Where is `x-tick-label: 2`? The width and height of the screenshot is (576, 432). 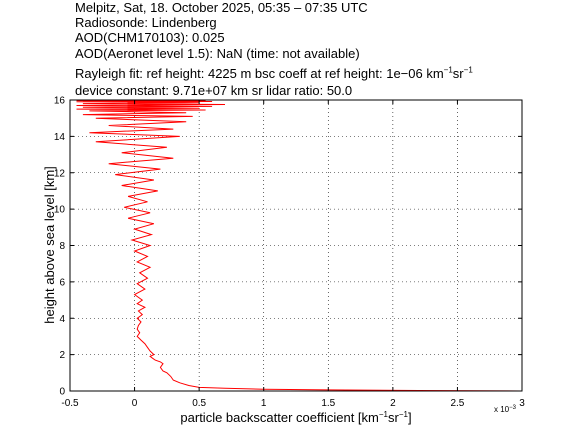
x-tick-label: 2 is located at coordinates (393, 403).